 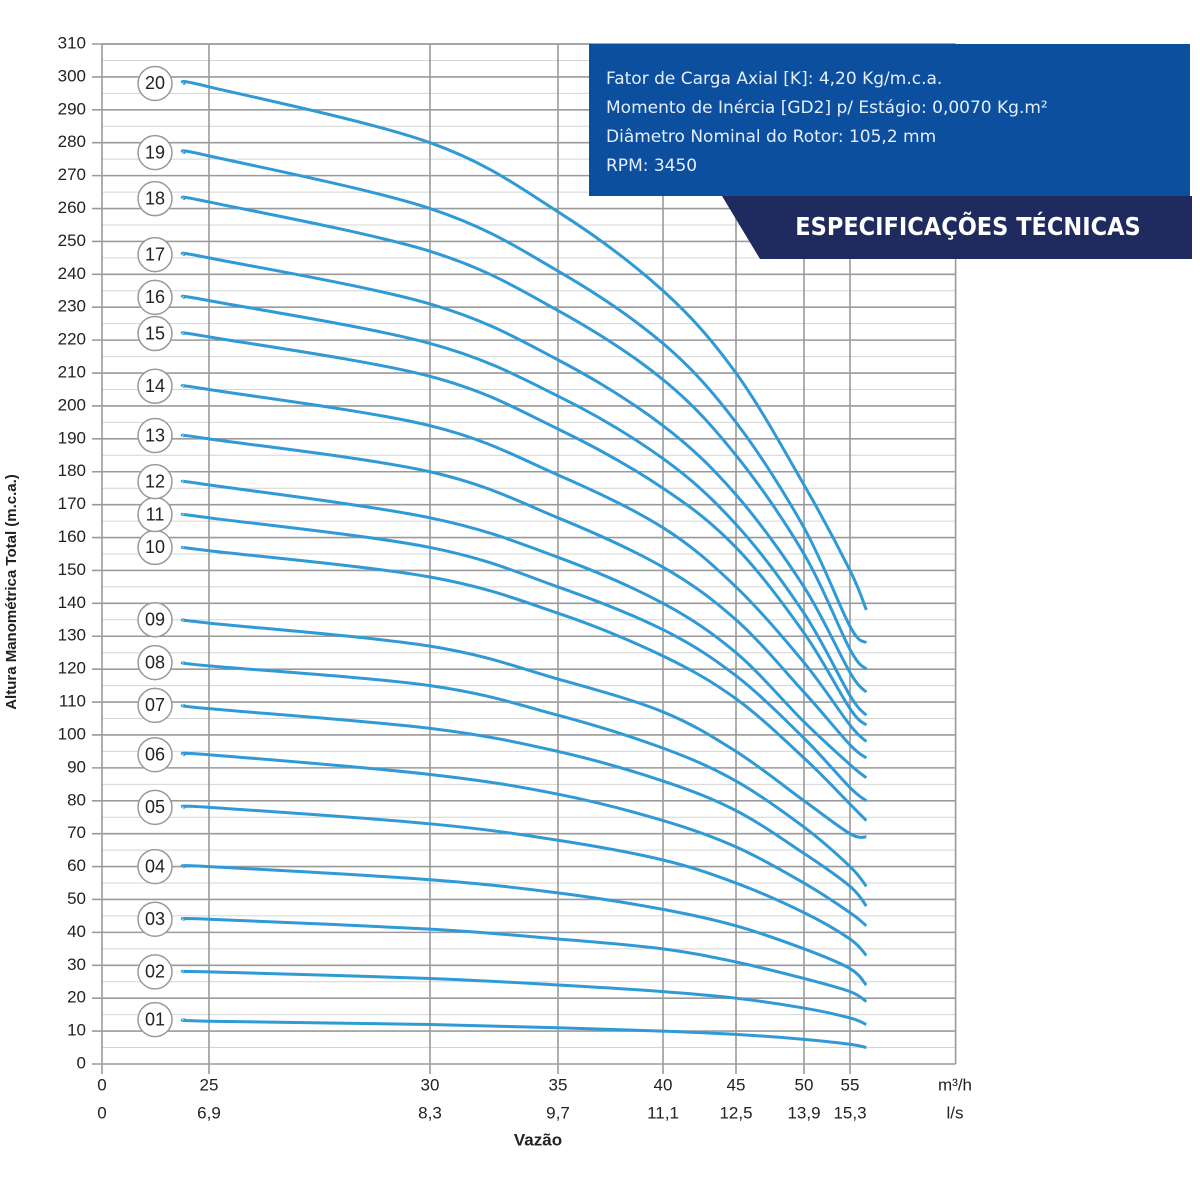 I want to click on stage-label: 07, so click(x=155, y=705).